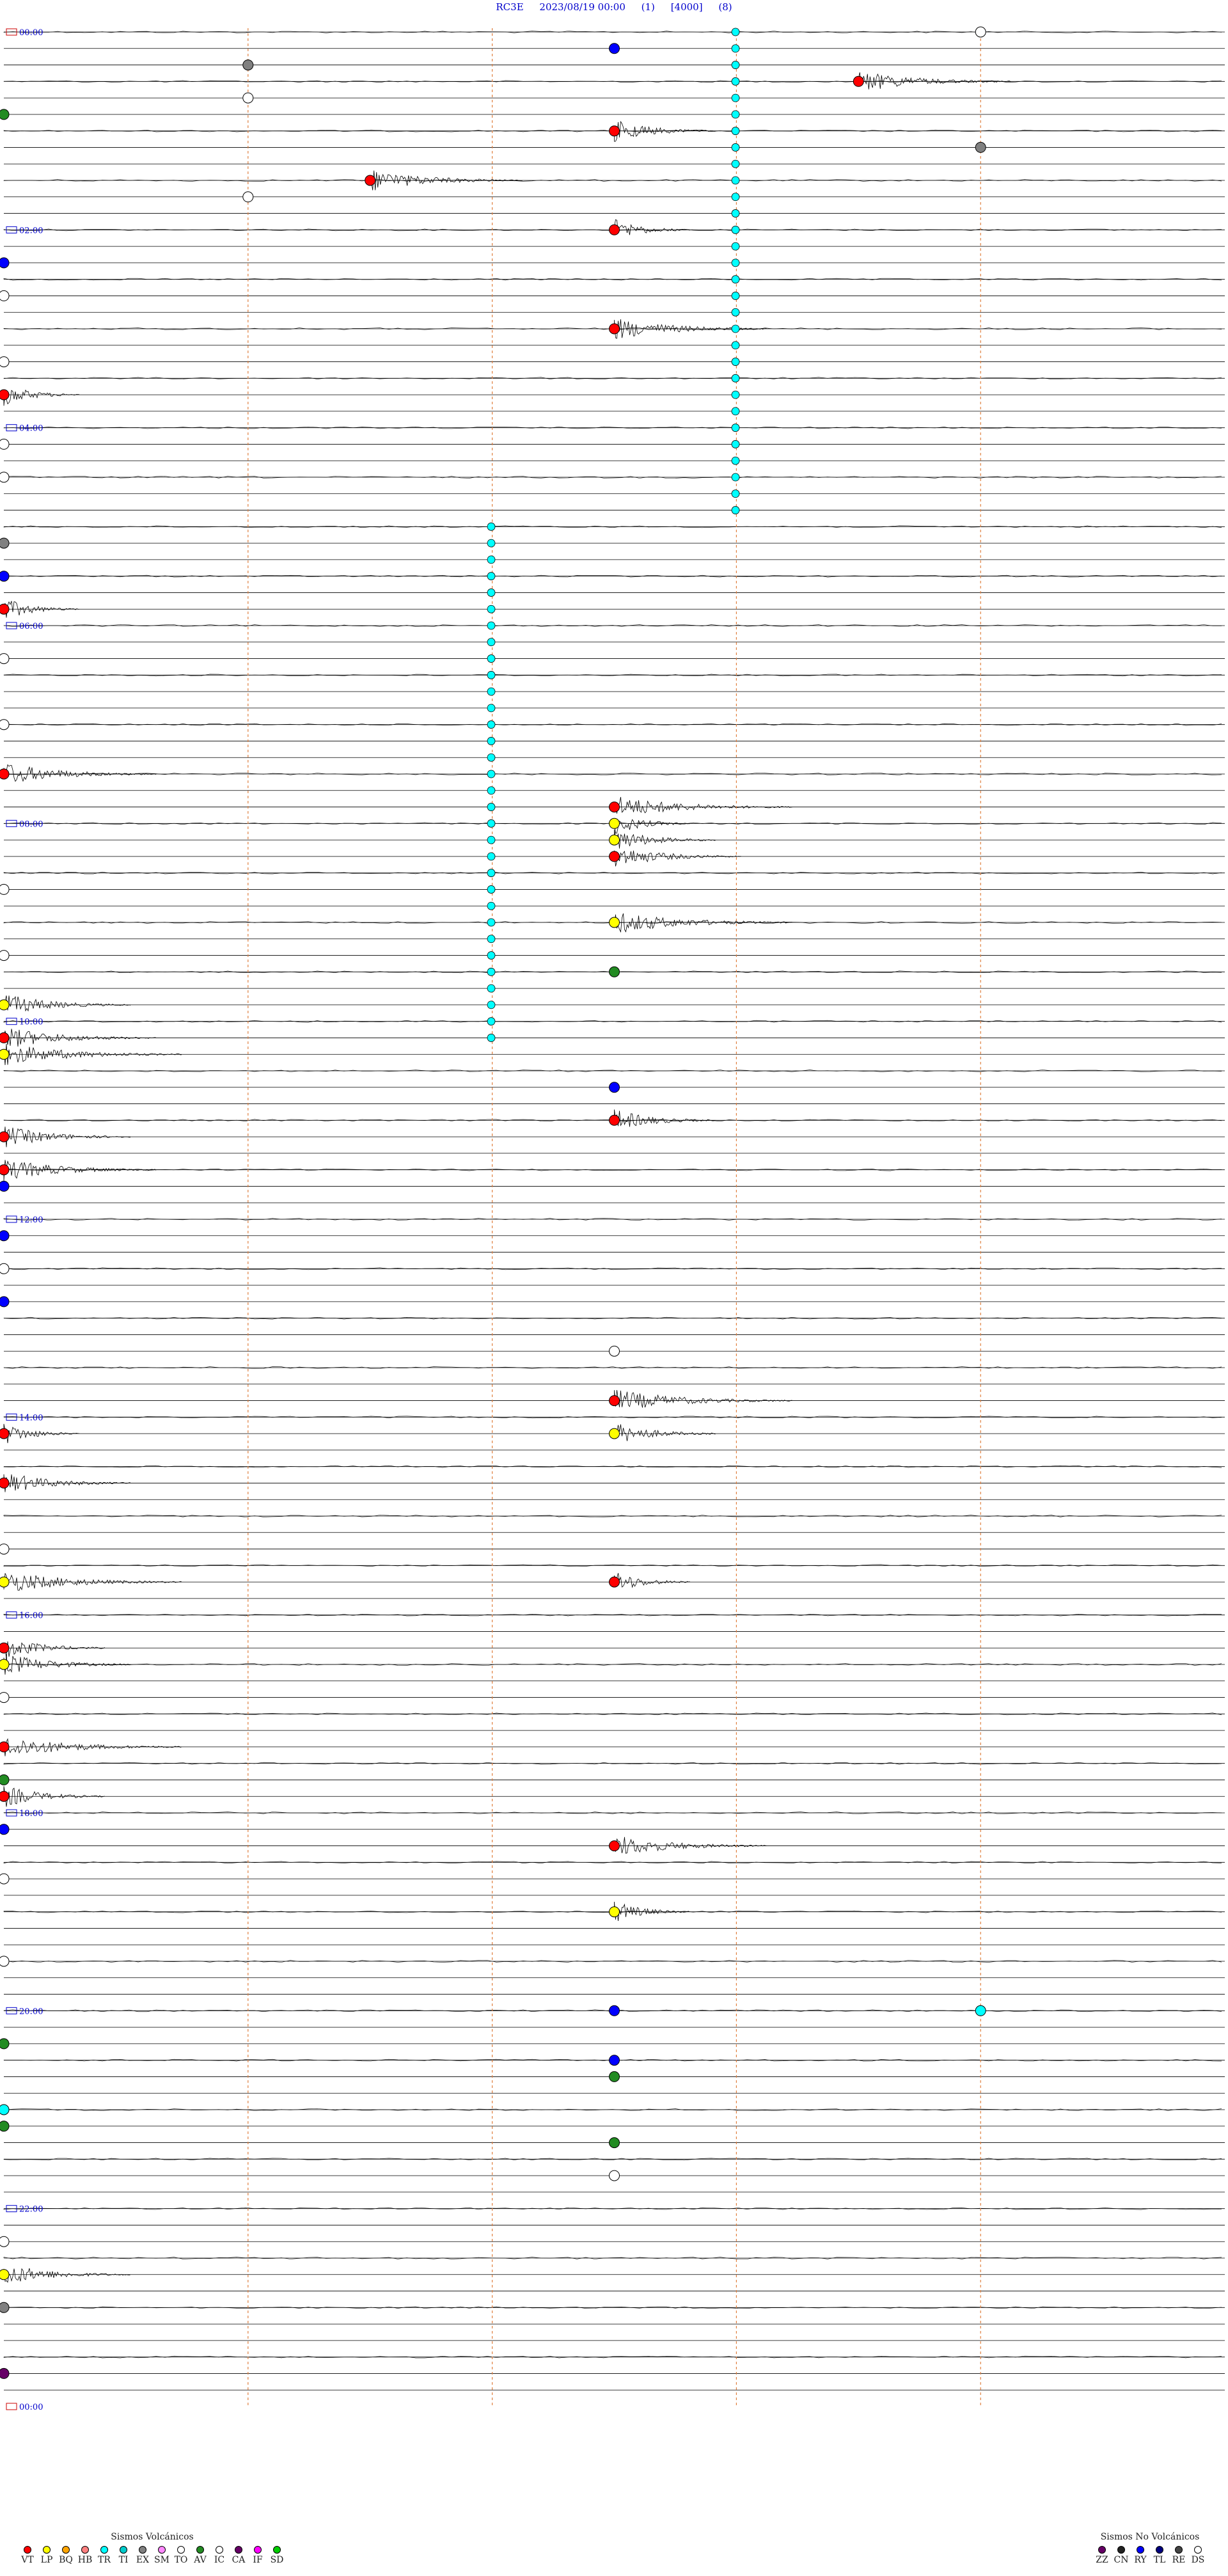 This screenshot has width=1228, height=2576. What do you see at coordinates (5, 2373) in the screenshot?
I see `event-marker-ca` at bounding box center [5, 2373].